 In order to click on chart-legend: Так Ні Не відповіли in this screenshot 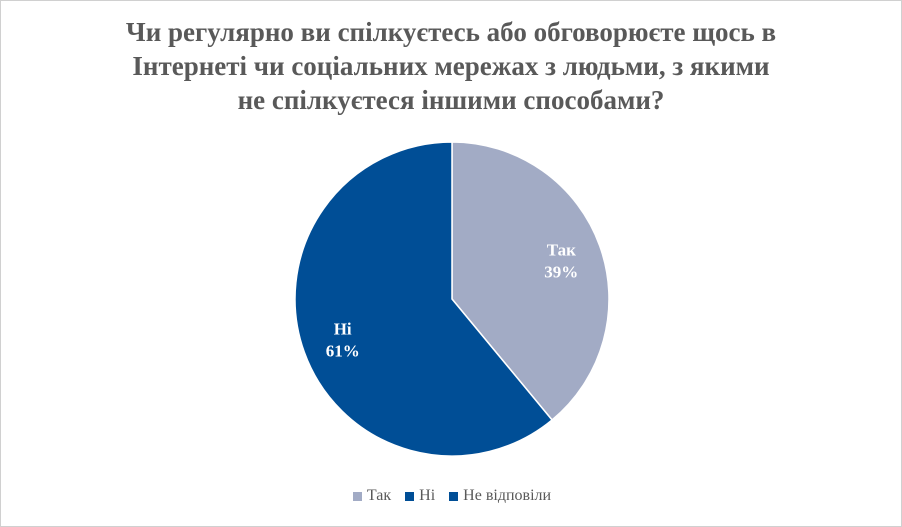, I will do `click(451, 496)`.